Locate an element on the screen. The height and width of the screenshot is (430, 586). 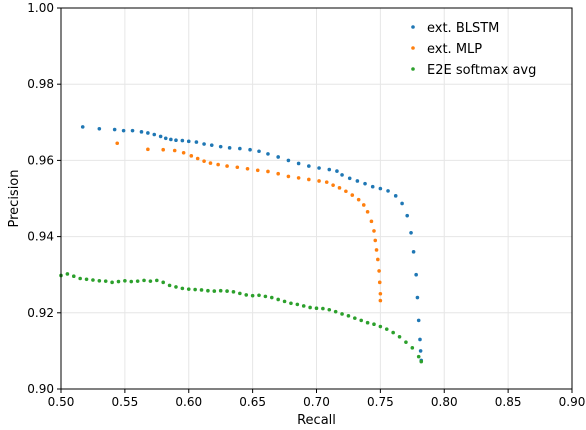
legend-label: ext. MLP is located at coordinates (454, 49).